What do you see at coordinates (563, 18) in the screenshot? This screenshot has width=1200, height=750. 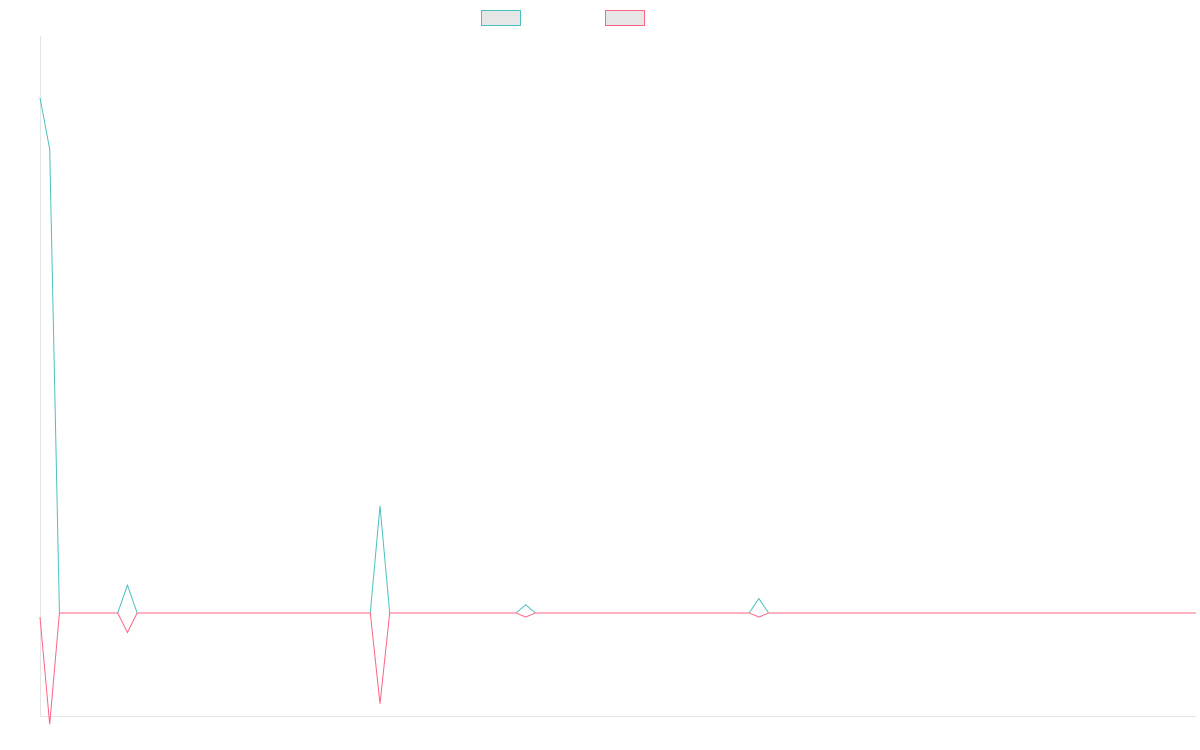 I see `legend` at bounding box center [563, 18].